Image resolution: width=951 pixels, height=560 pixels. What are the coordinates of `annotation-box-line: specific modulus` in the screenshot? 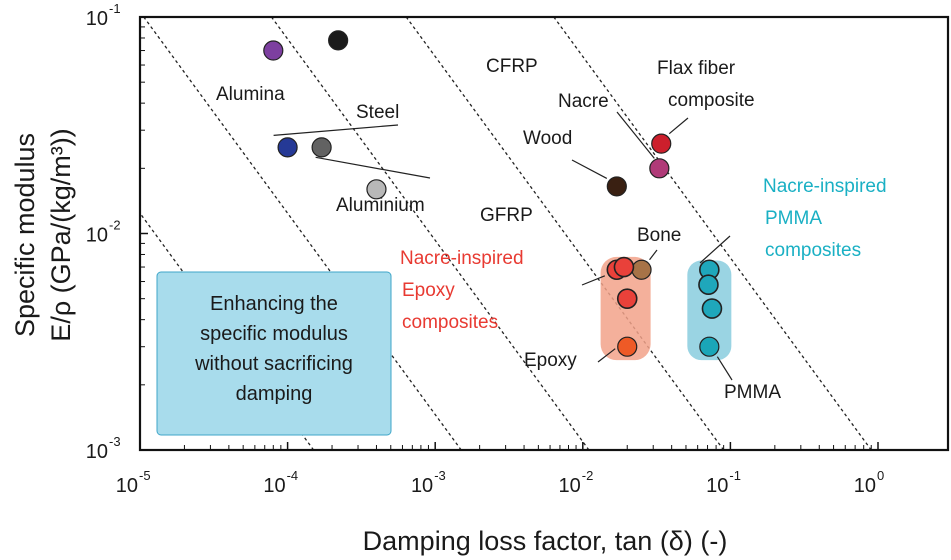 It's located at (274, 334).